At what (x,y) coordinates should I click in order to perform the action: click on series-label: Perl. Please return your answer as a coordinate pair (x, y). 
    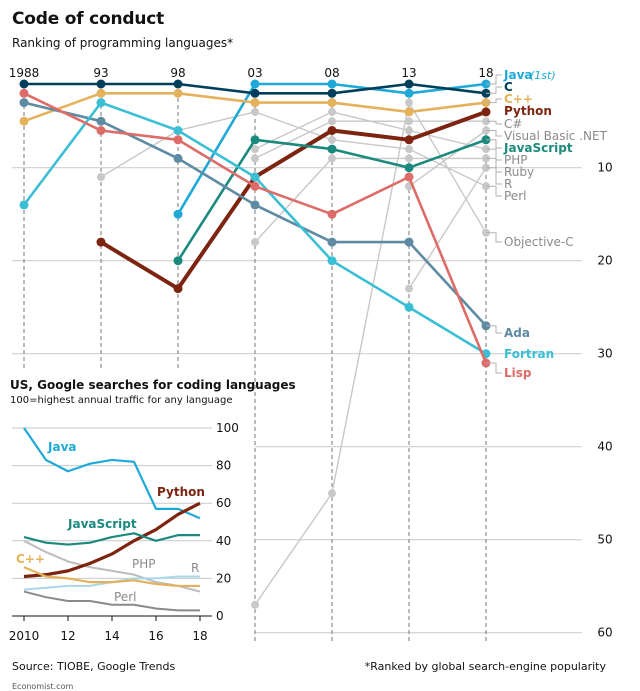
    Looking at the image, I should click on (515, 196).